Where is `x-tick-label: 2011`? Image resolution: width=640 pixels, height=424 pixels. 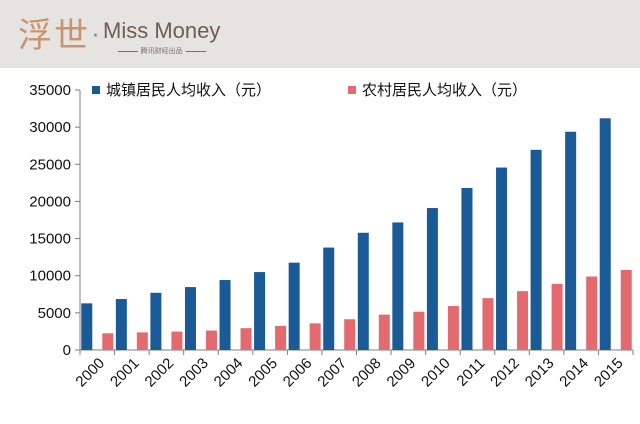 x-tick-label: 2011 is located at coordinates (470, 372).